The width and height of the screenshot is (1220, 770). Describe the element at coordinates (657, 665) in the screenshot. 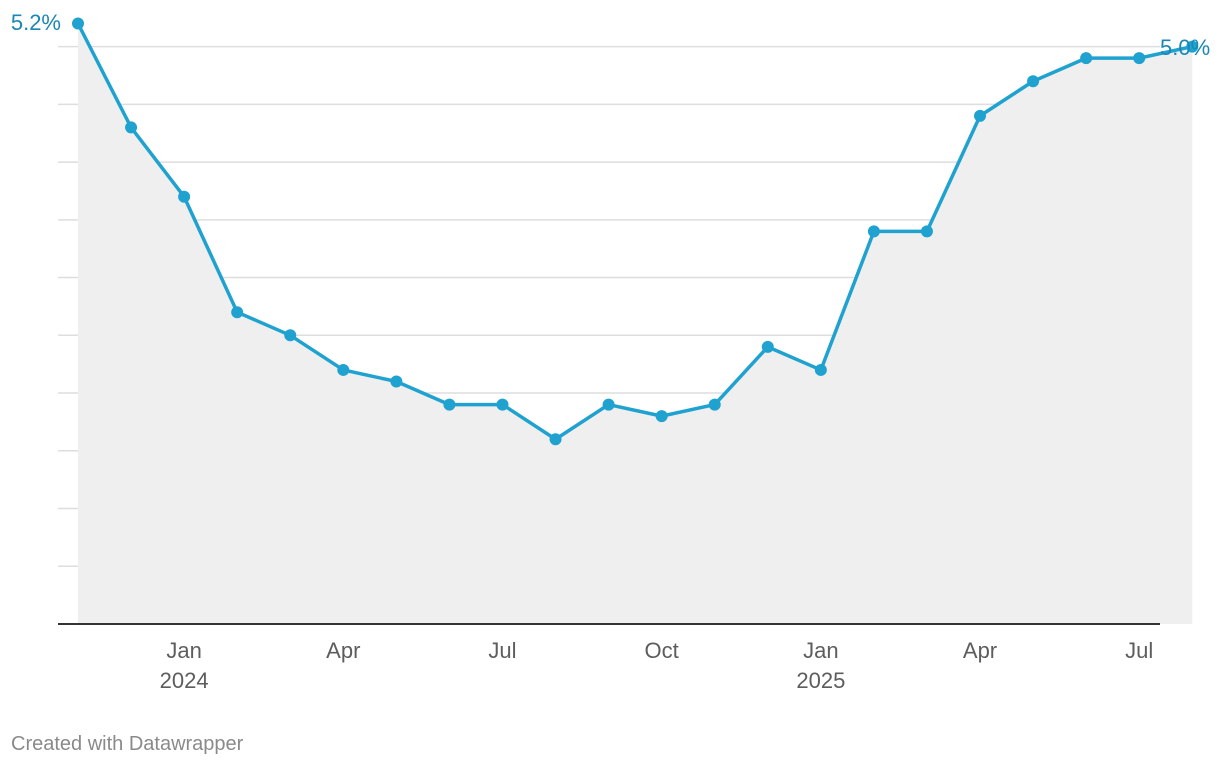

I see `x-axis-ticks: Jan 2024 Apr Jul Oct Jan 2025 Apr Jul` at that location.